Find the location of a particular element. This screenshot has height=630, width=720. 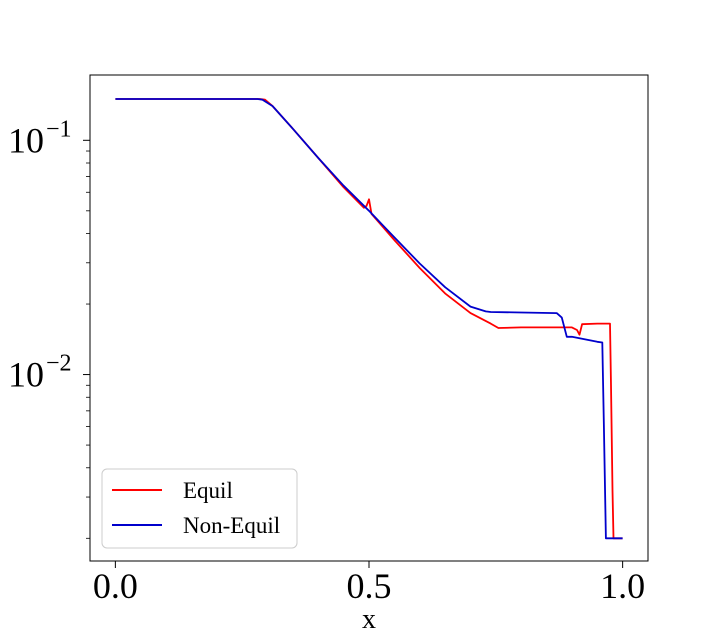

x-tick-label: 0.5 is located at coordinates (369, 586).